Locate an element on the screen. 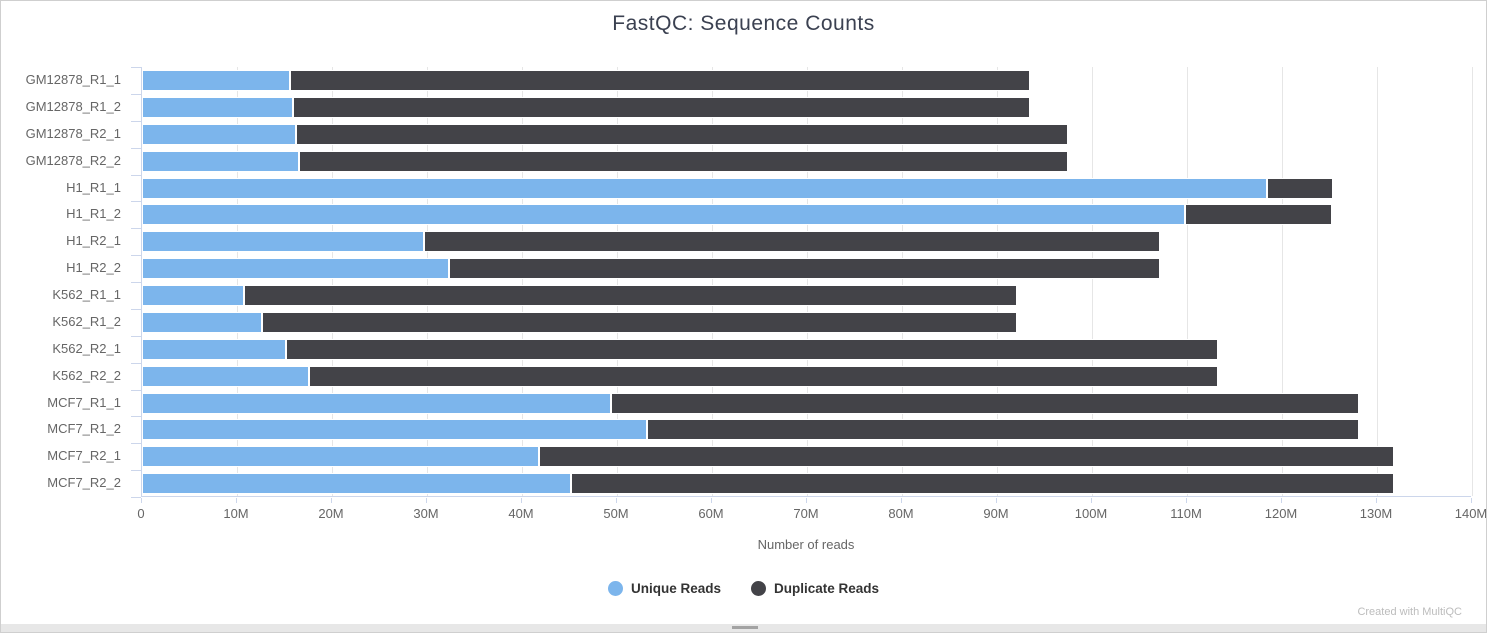 This screenshot has height=633, width=1487. x-axis-title: Number of reads is located at coordinates (806, 544).